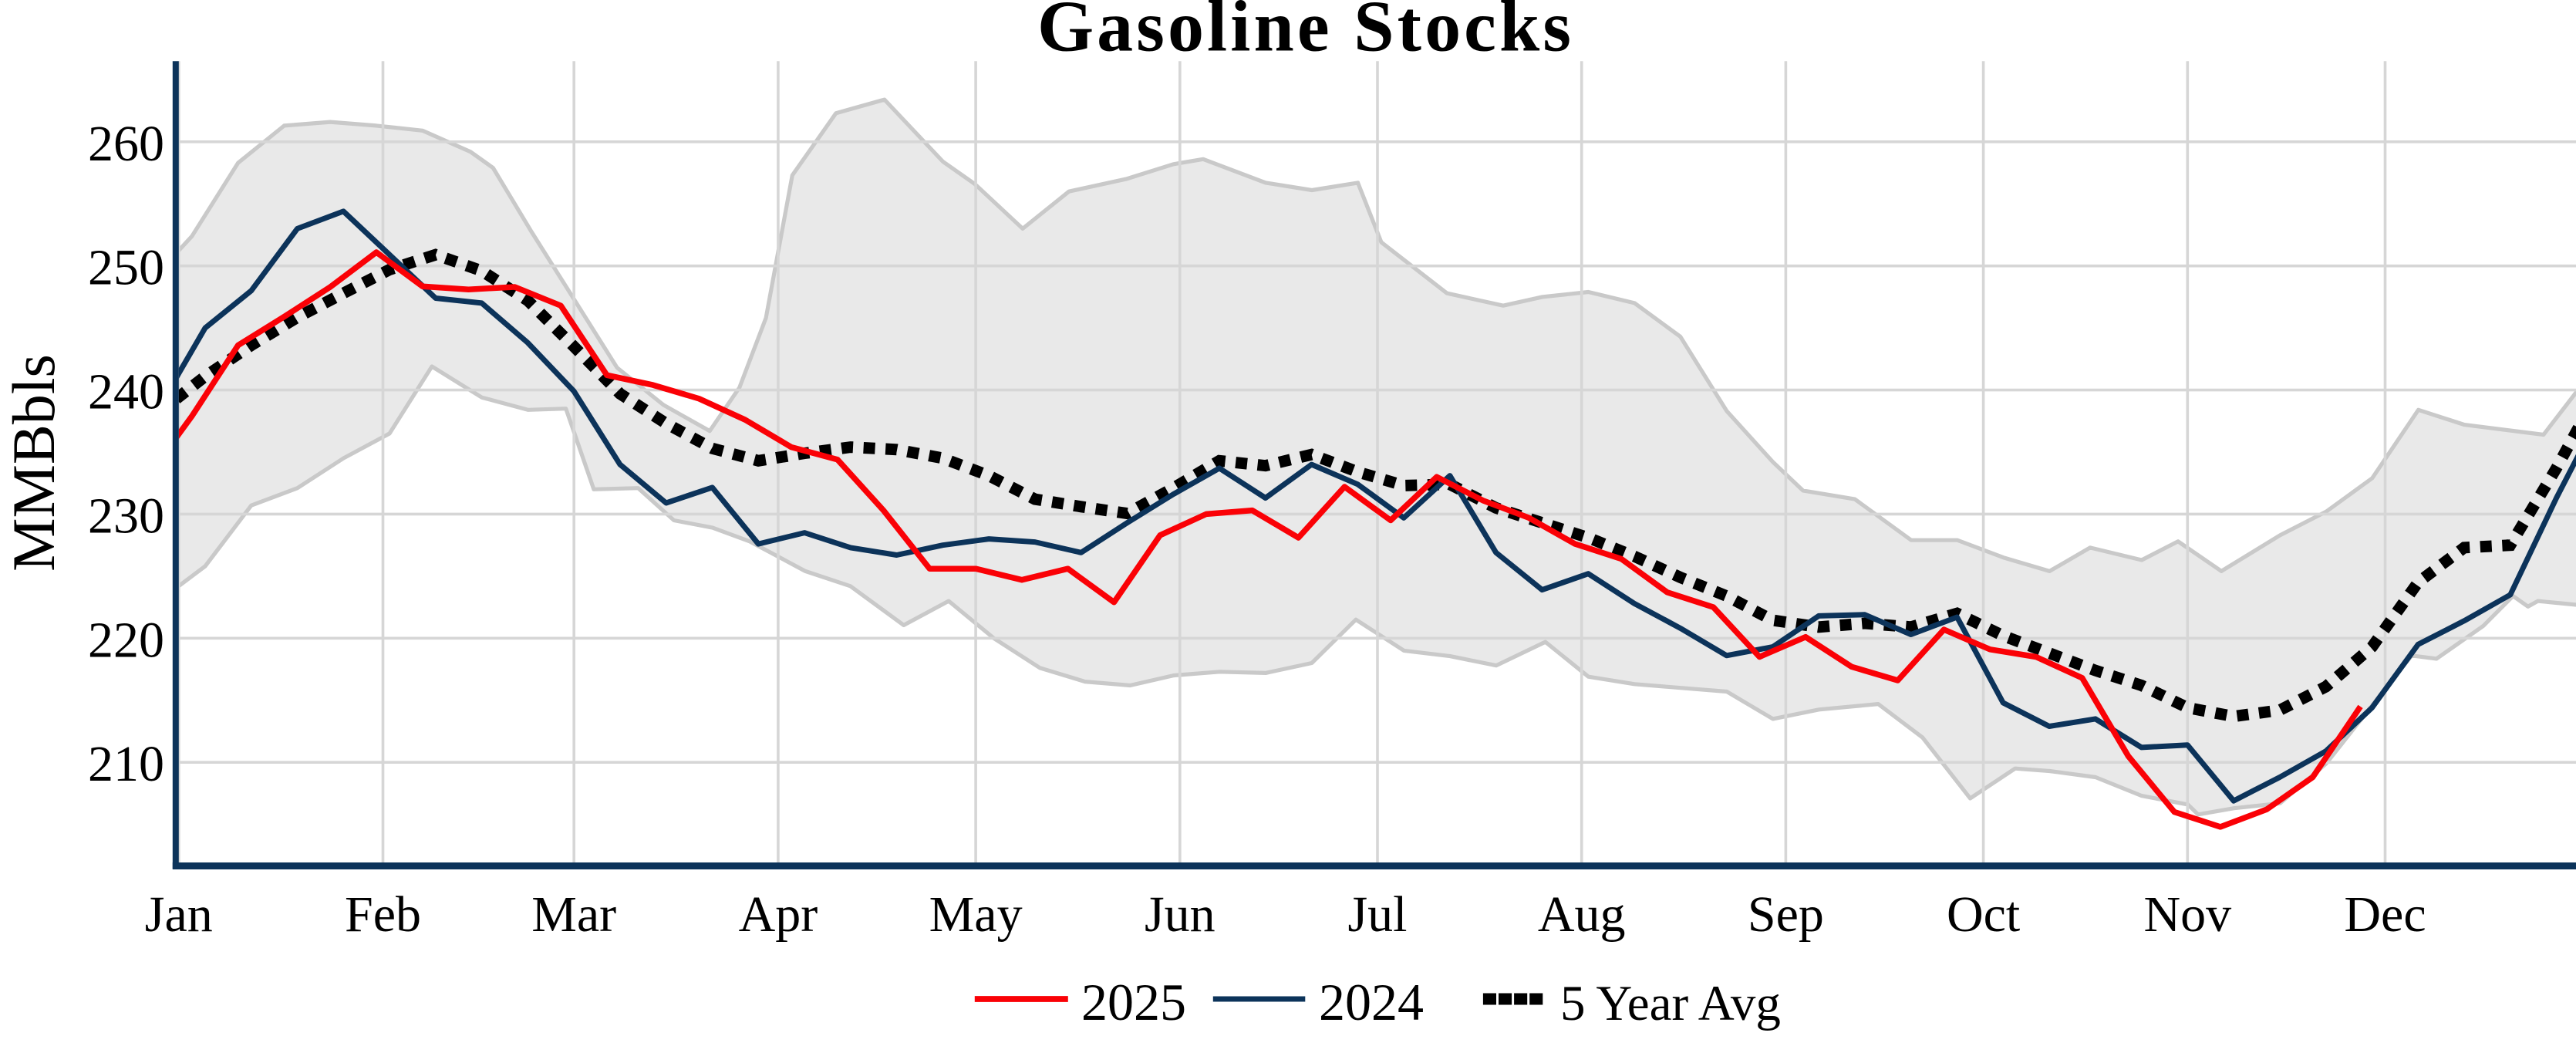  Describe the element at coordinates (1786, 915) in the screenshot. I see `svg-text: Sep` at that location.